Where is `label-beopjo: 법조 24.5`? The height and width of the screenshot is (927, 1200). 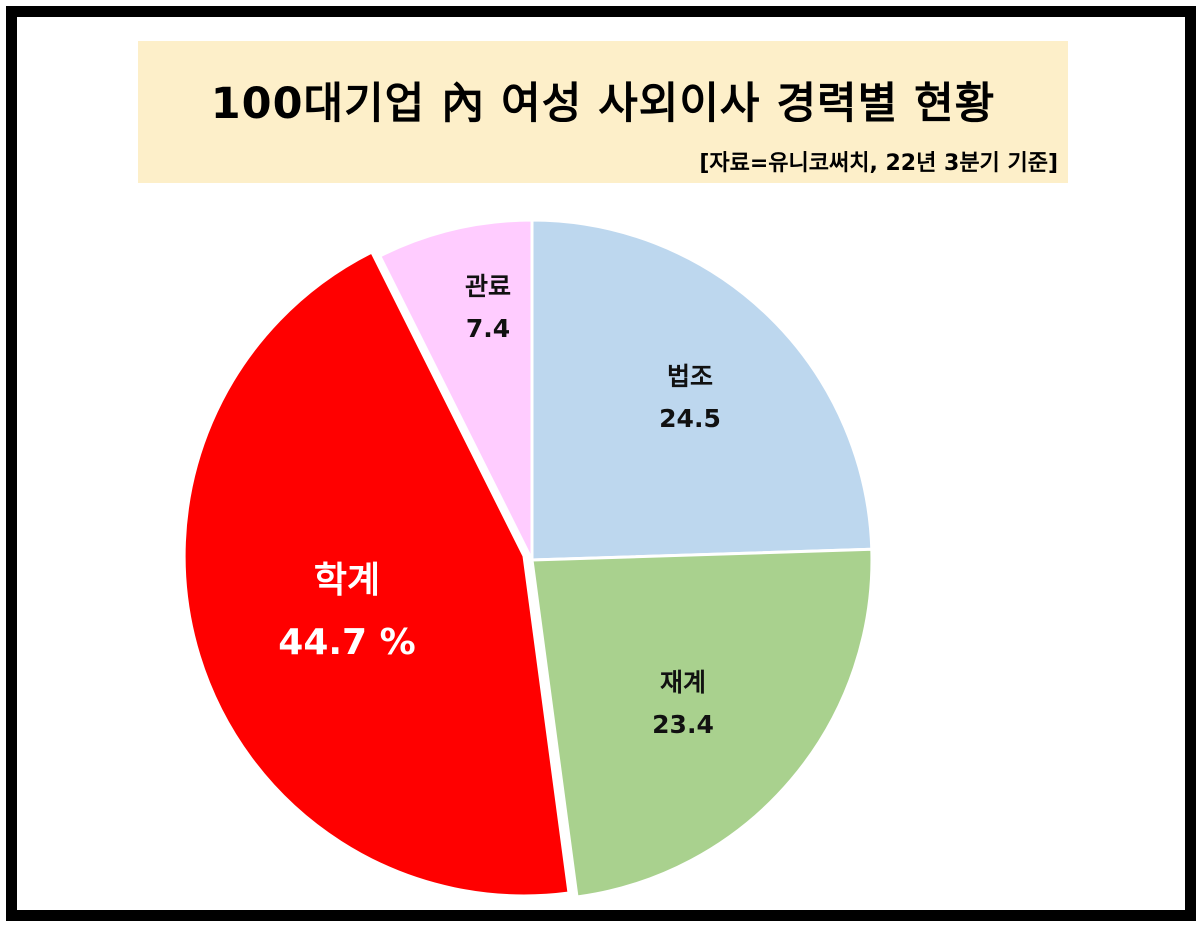
label-beopjo: 법조 24.5 is located at coordinates (690, 398).